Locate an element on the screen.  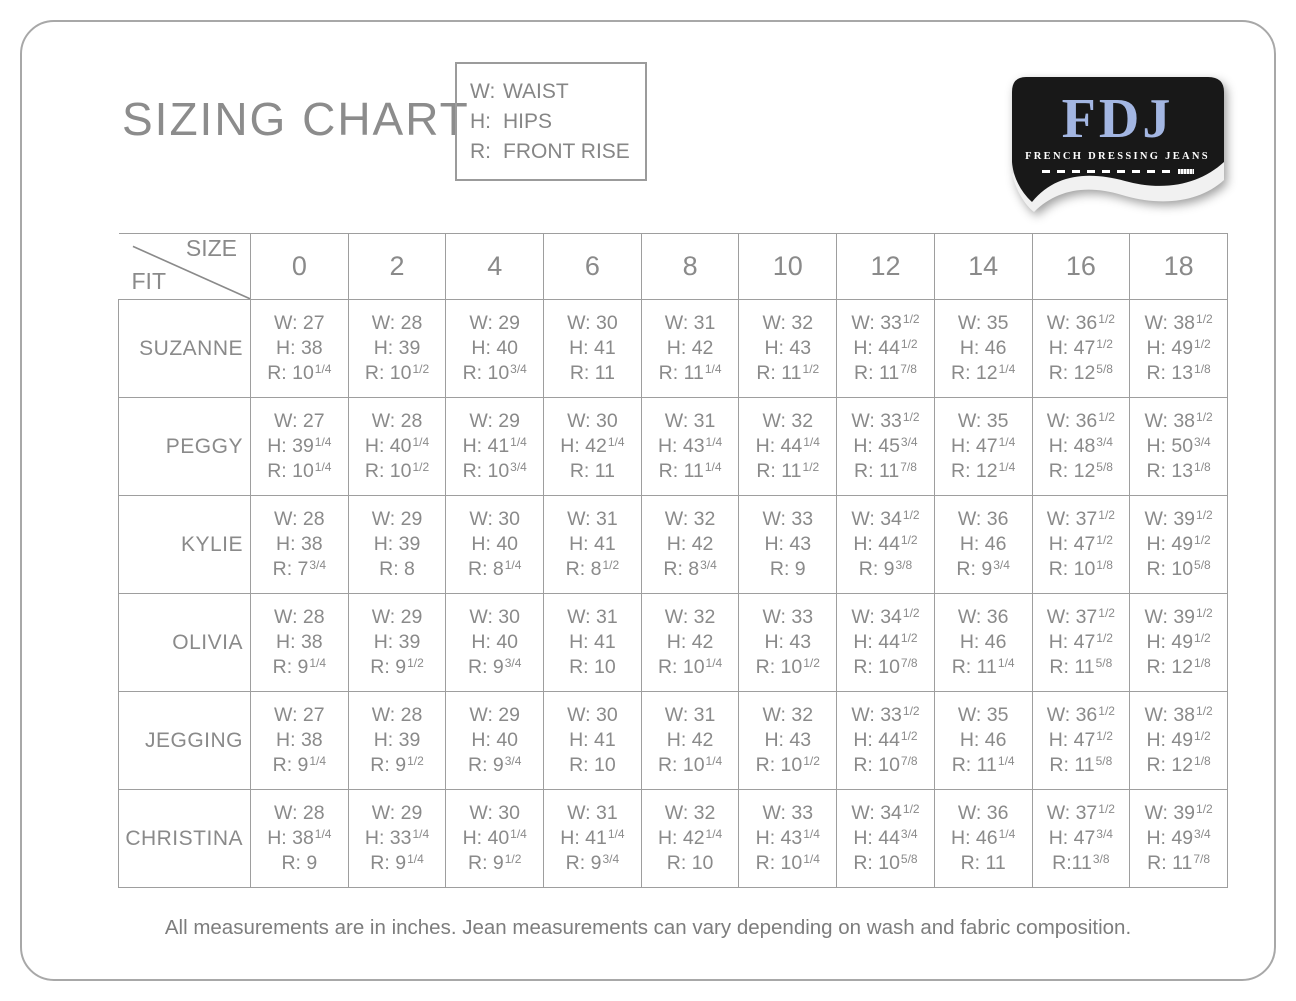
fraction: 3/4 is located at coordinates (518, 369).